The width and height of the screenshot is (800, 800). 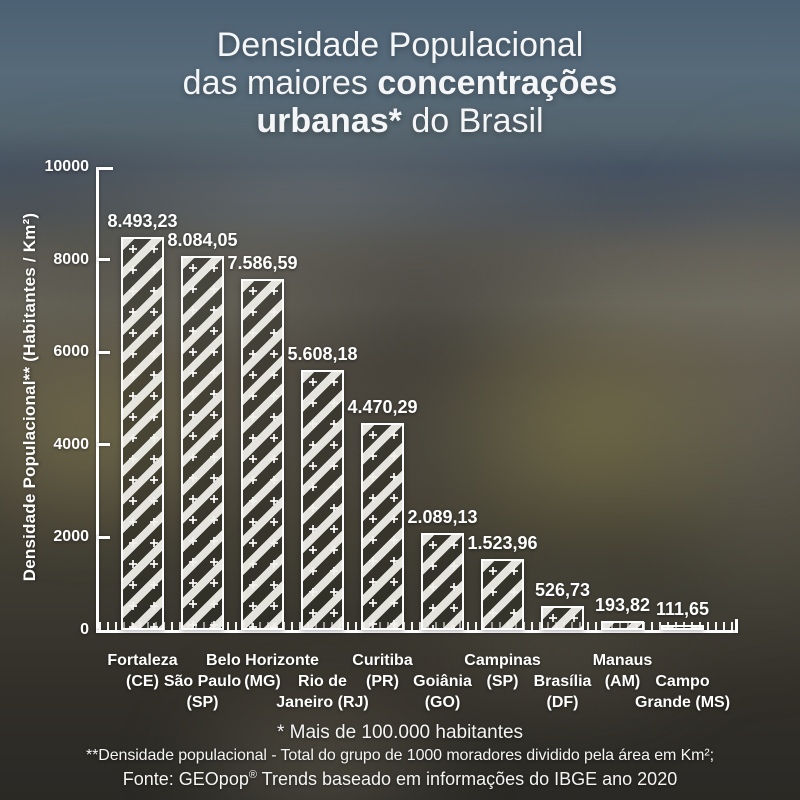 I want to click on bar-Goiânia (GO), so click(x=442, y=581).